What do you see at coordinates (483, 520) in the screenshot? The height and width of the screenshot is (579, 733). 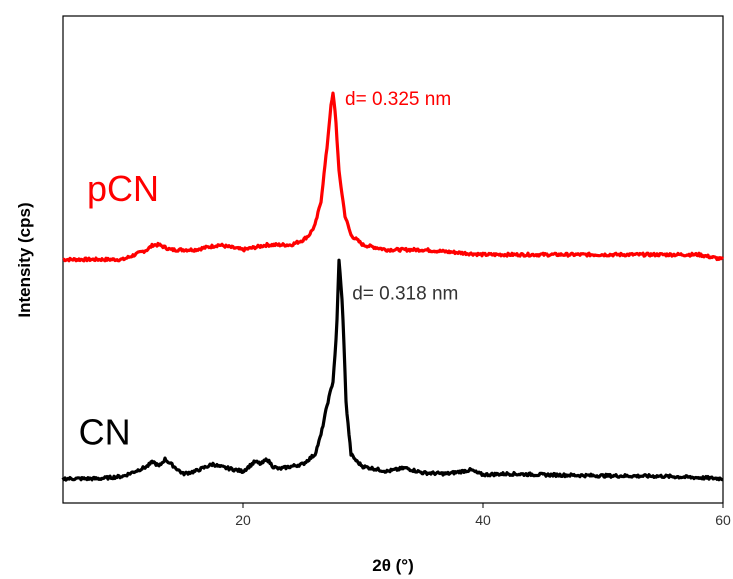 I see `x-tick-label: 40` at bounding box center [483, 520].